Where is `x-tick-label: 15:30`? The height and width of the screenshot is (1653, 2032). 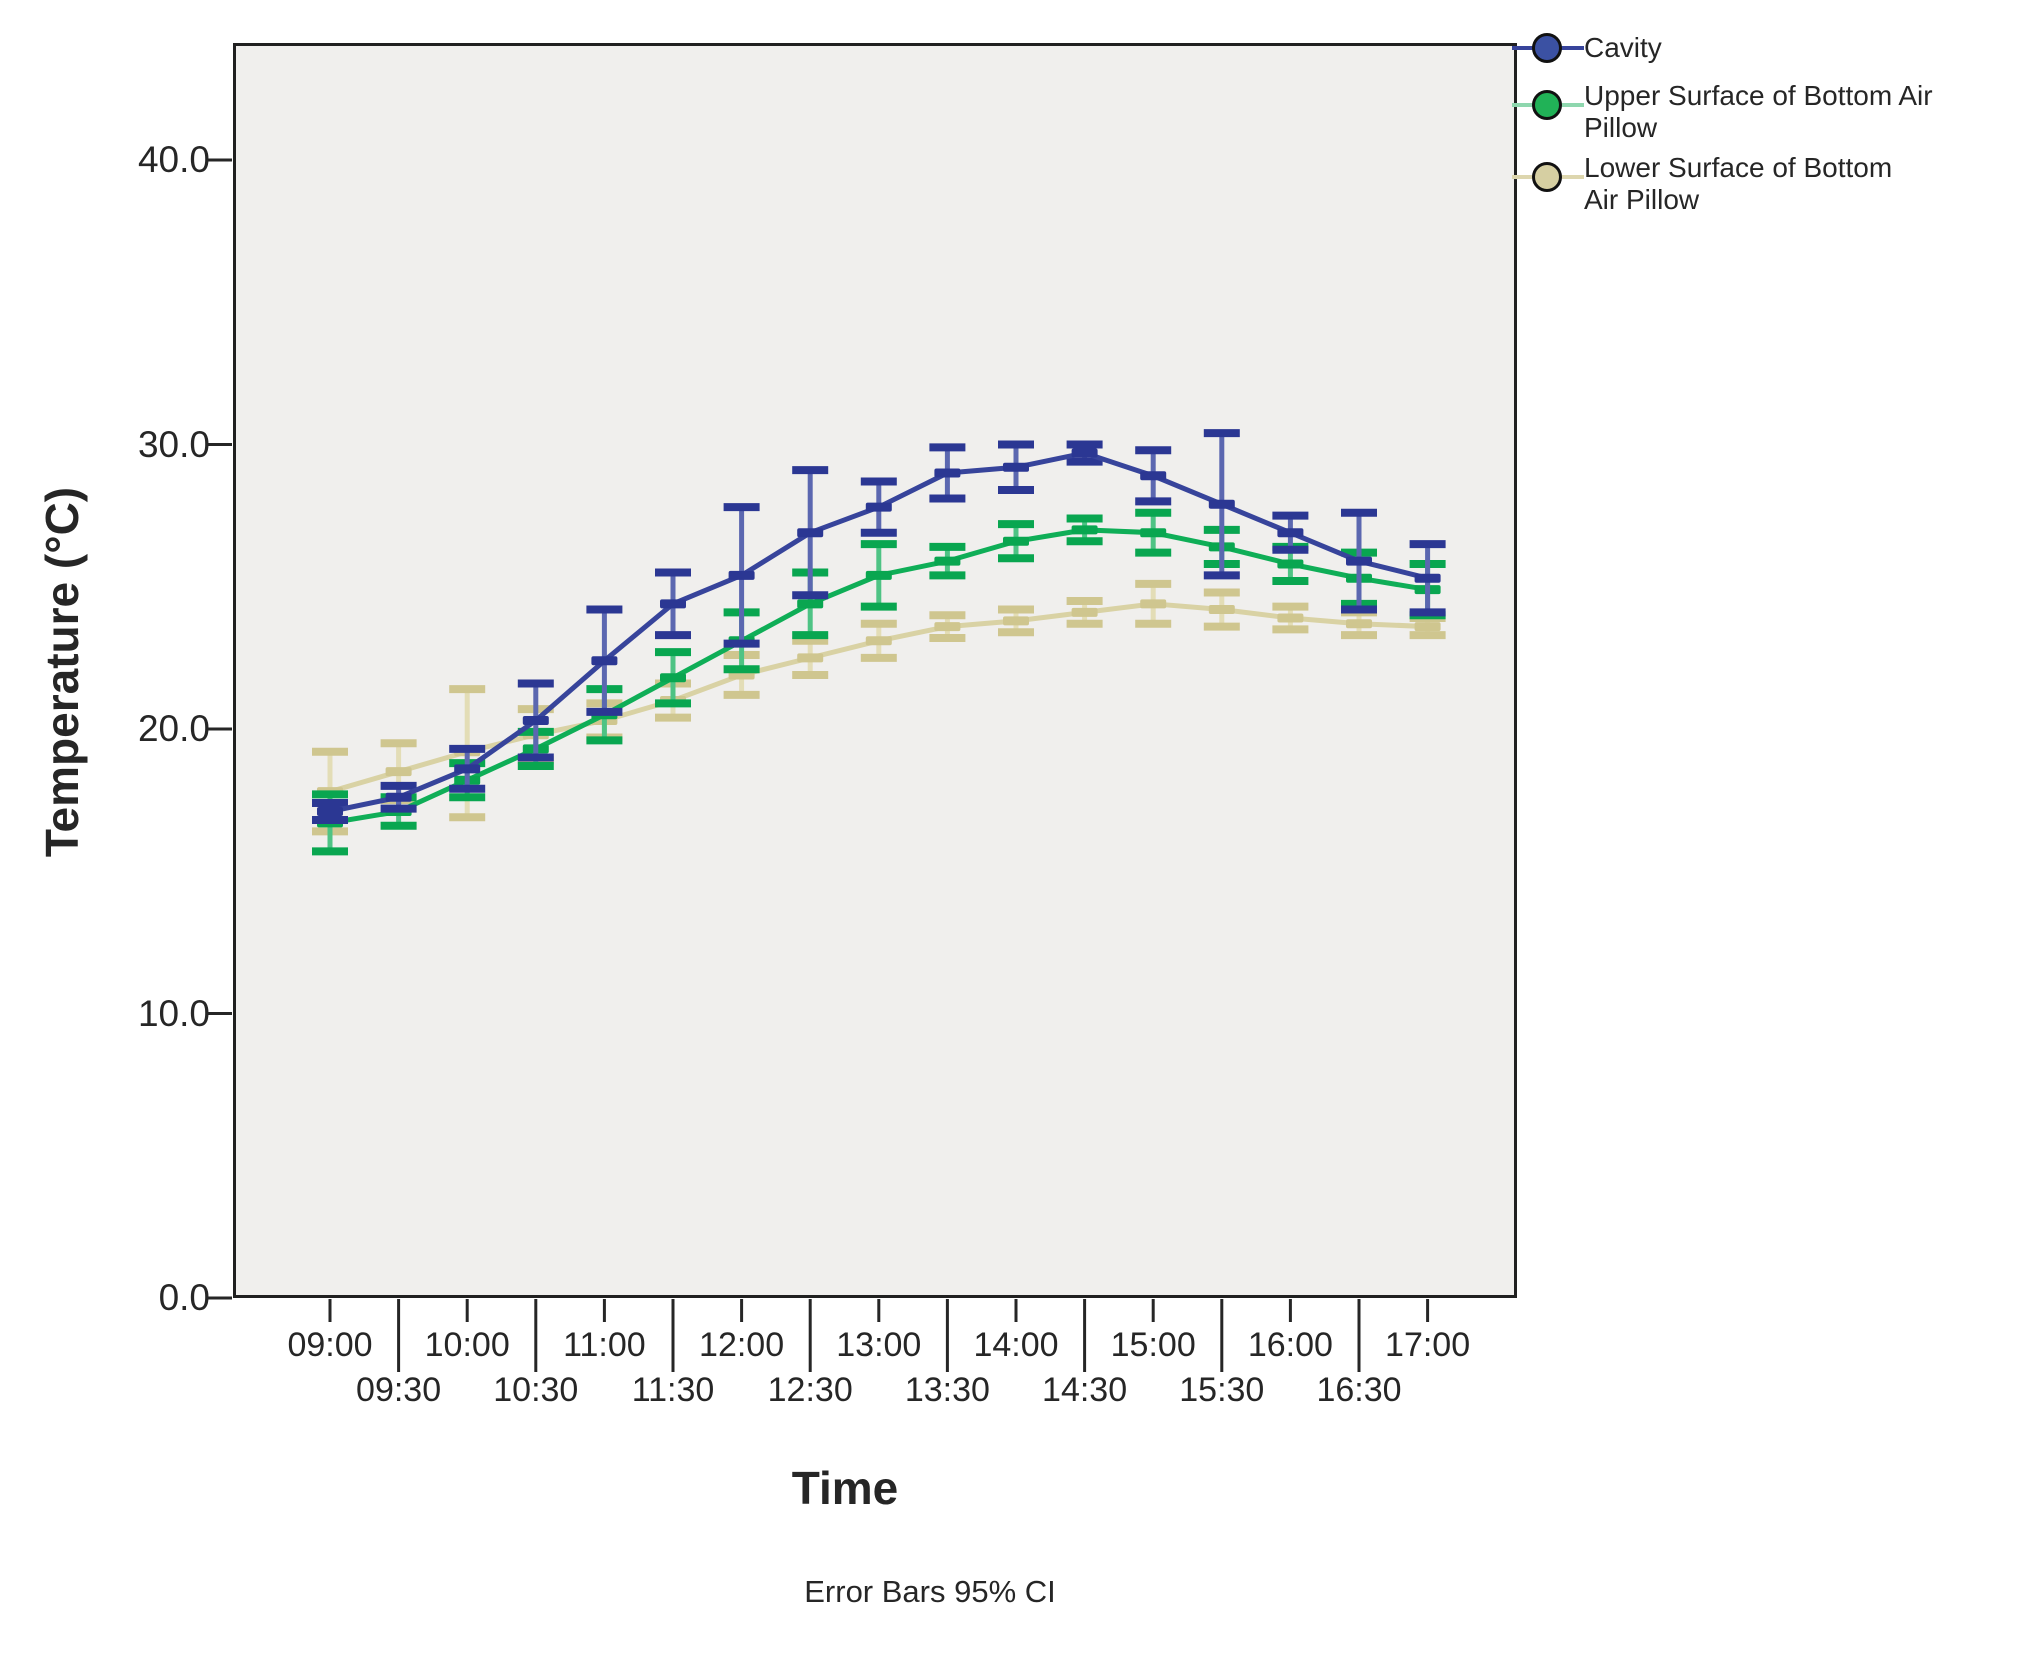
x-tick-label: 15:30 is located at coordinates (1222, 1390).